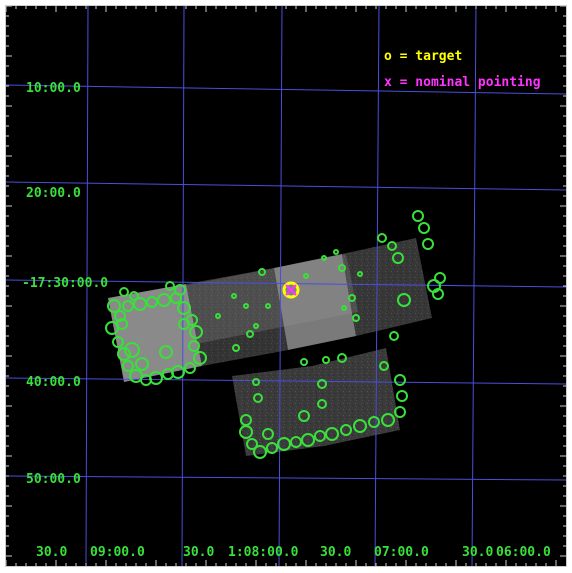  What do you see at coordinates (53, 479) in the screenshot?
I see `dec-label-50: 50:00.0` at bounding box center [53, 479].